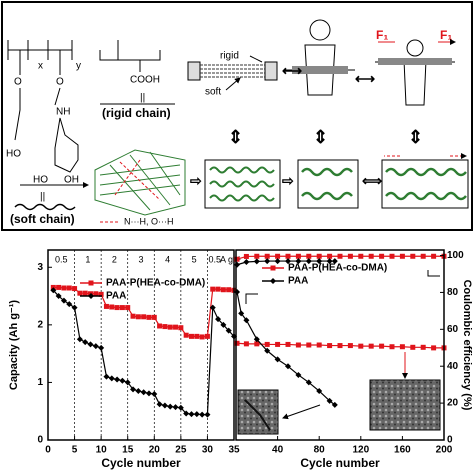 Image resolution: width=474 pixels, height=474 pixels. What do you see at coordinates (208, 450) in the screenshot?
I see `x-tick-label: 30` at bounding box center [208, 450].